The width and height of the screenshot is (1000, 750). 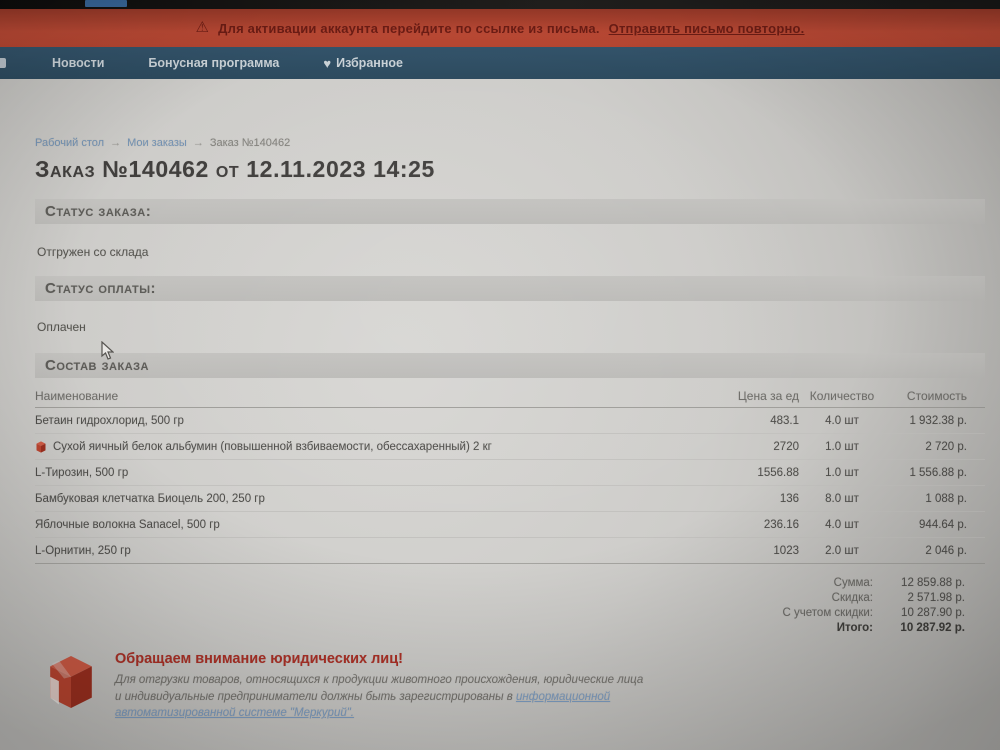 What do you see at coordinates (842, 396) in the screenshot?
I see `col-header-qty: Количество` at bounding box center [842, 396].